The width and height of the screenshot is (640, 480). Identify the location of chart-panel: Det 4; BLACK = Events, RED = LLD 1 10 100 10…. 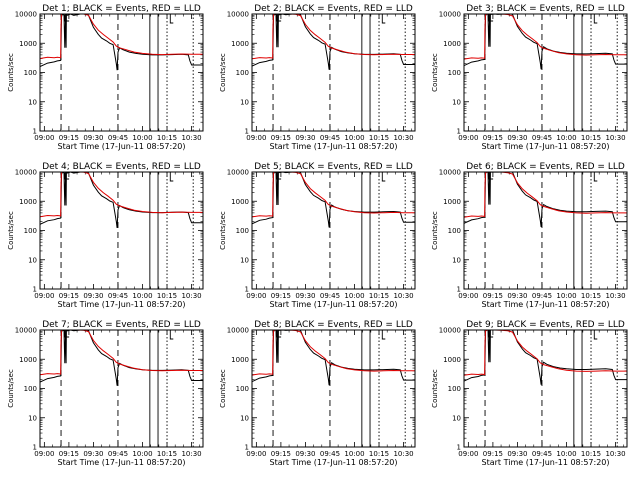
(105, 235).